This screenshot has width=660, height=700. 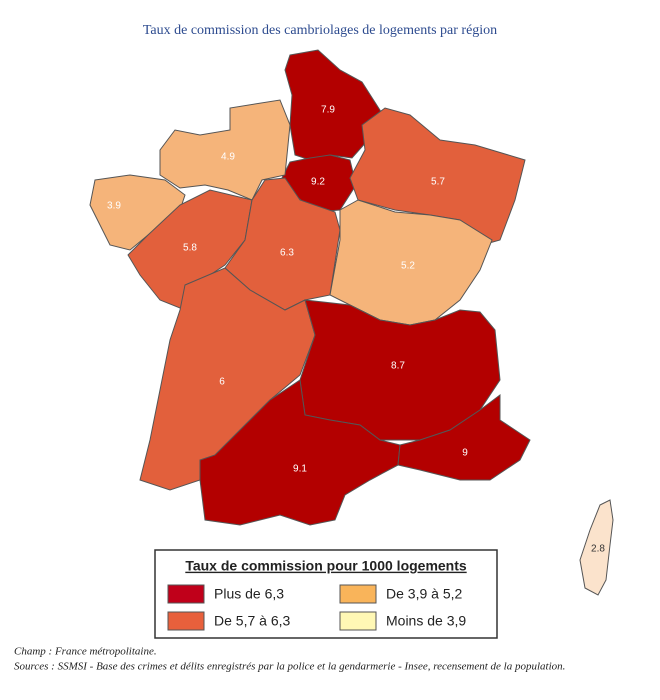 I want to click on region-value: 5.2, so click(x=408, y=266).